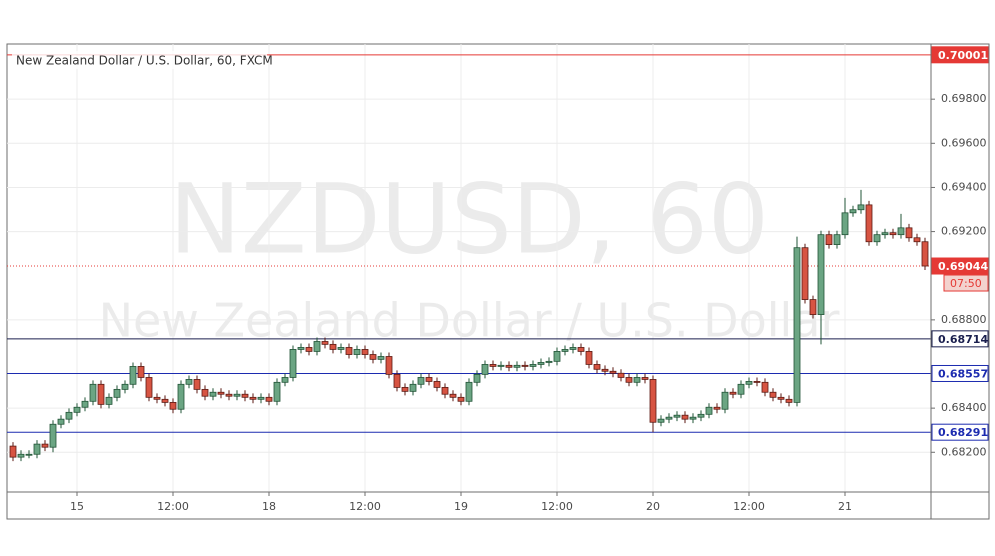 The width and height of the screenshot is (995, 556). What do you see at coordinates (269, 506) in the screenshot?
I see `x-tick-label: 18` at bounding box center [269, 506].